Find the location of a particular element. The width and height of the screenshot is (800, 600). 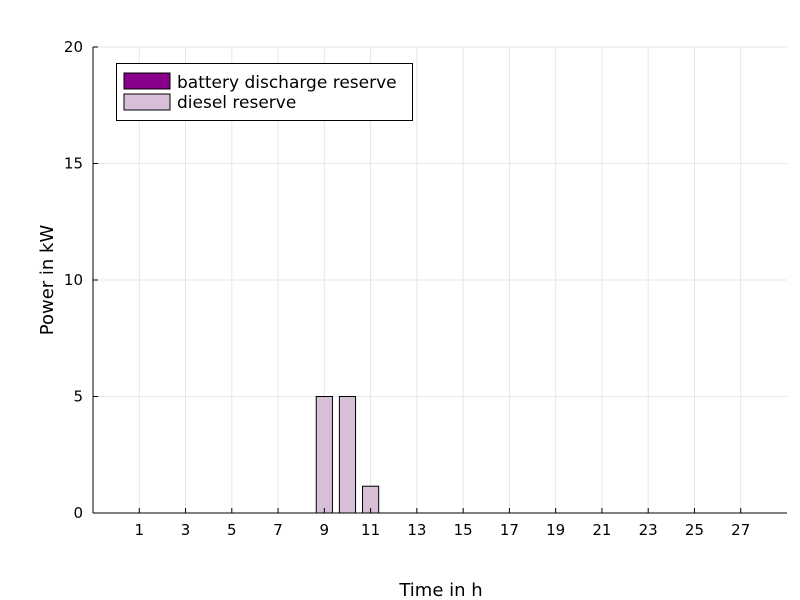

x-tick-label: 27 is located at coordinates (740, 530).